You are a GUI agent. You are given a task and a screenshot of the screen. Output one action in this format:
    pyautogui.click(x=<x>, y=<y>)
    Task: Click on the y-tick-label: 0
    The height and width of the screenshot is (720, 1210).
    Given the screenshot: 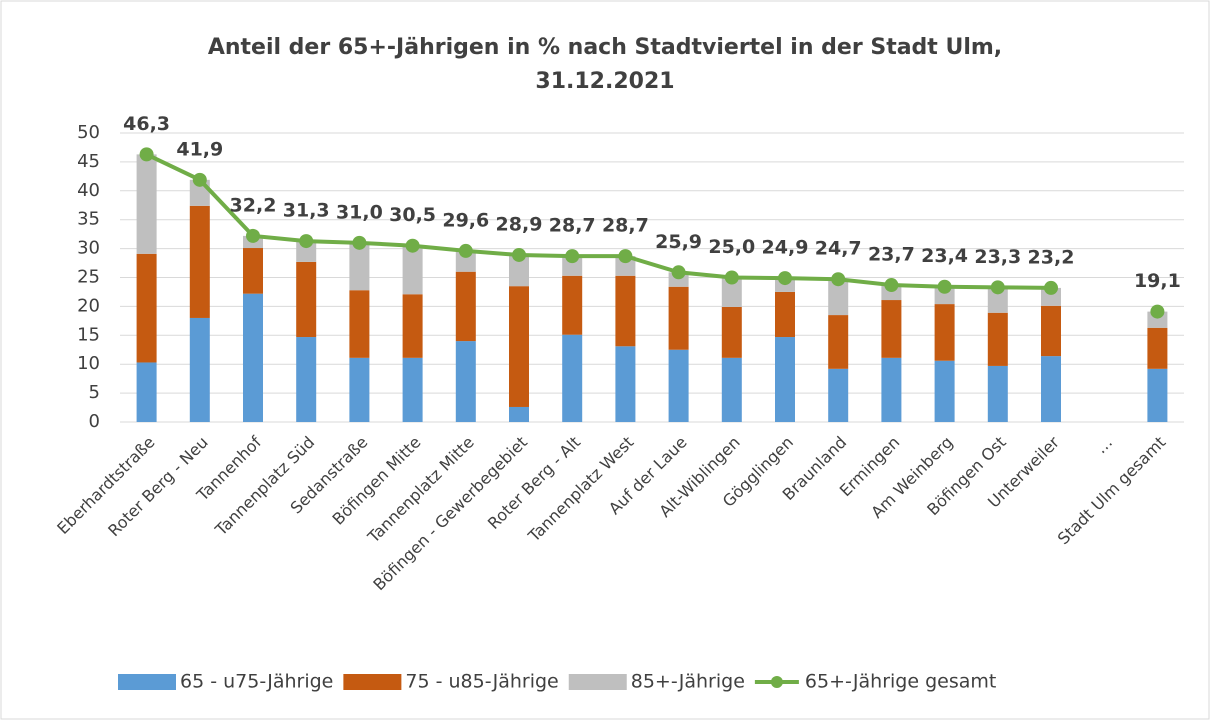 What is the action you would take?
    pyautogui.click(x=94, y=421)
    